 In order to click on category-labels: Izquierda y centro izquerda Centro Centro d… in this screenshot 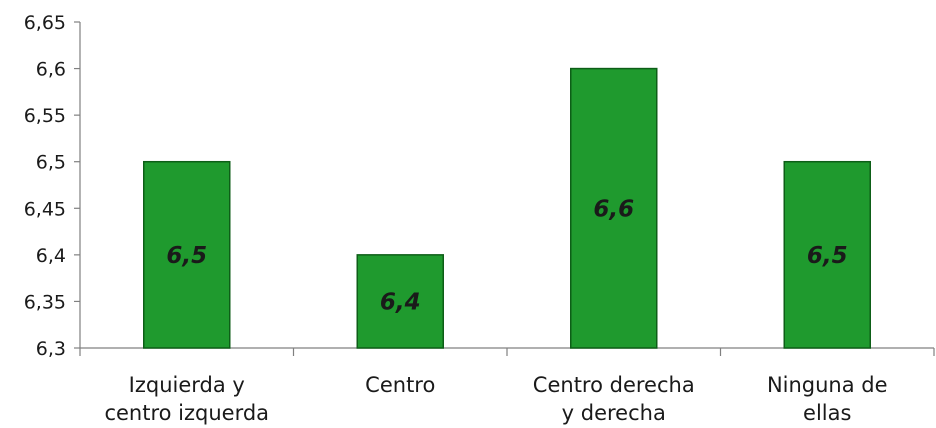, I will do `click(495, 399)`.